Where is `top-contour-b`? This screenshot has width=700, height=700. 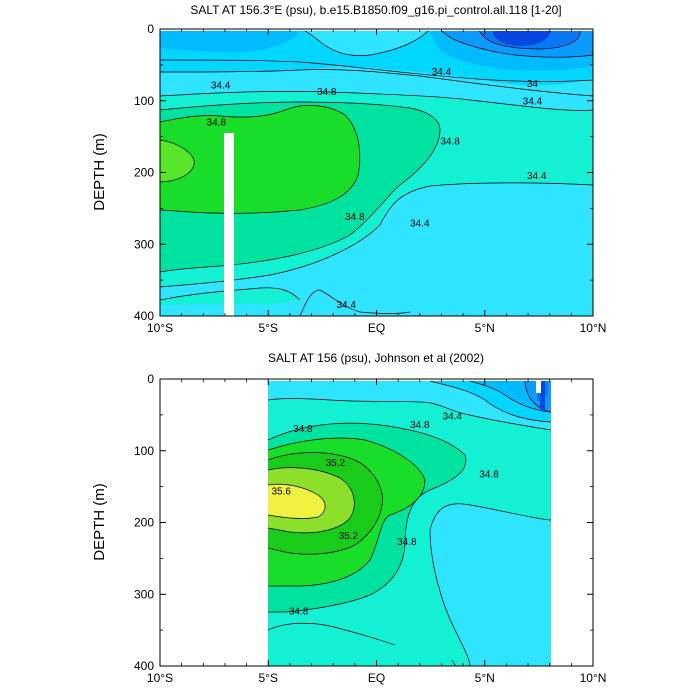
top-contour-b is located at coordinates (376, 83).